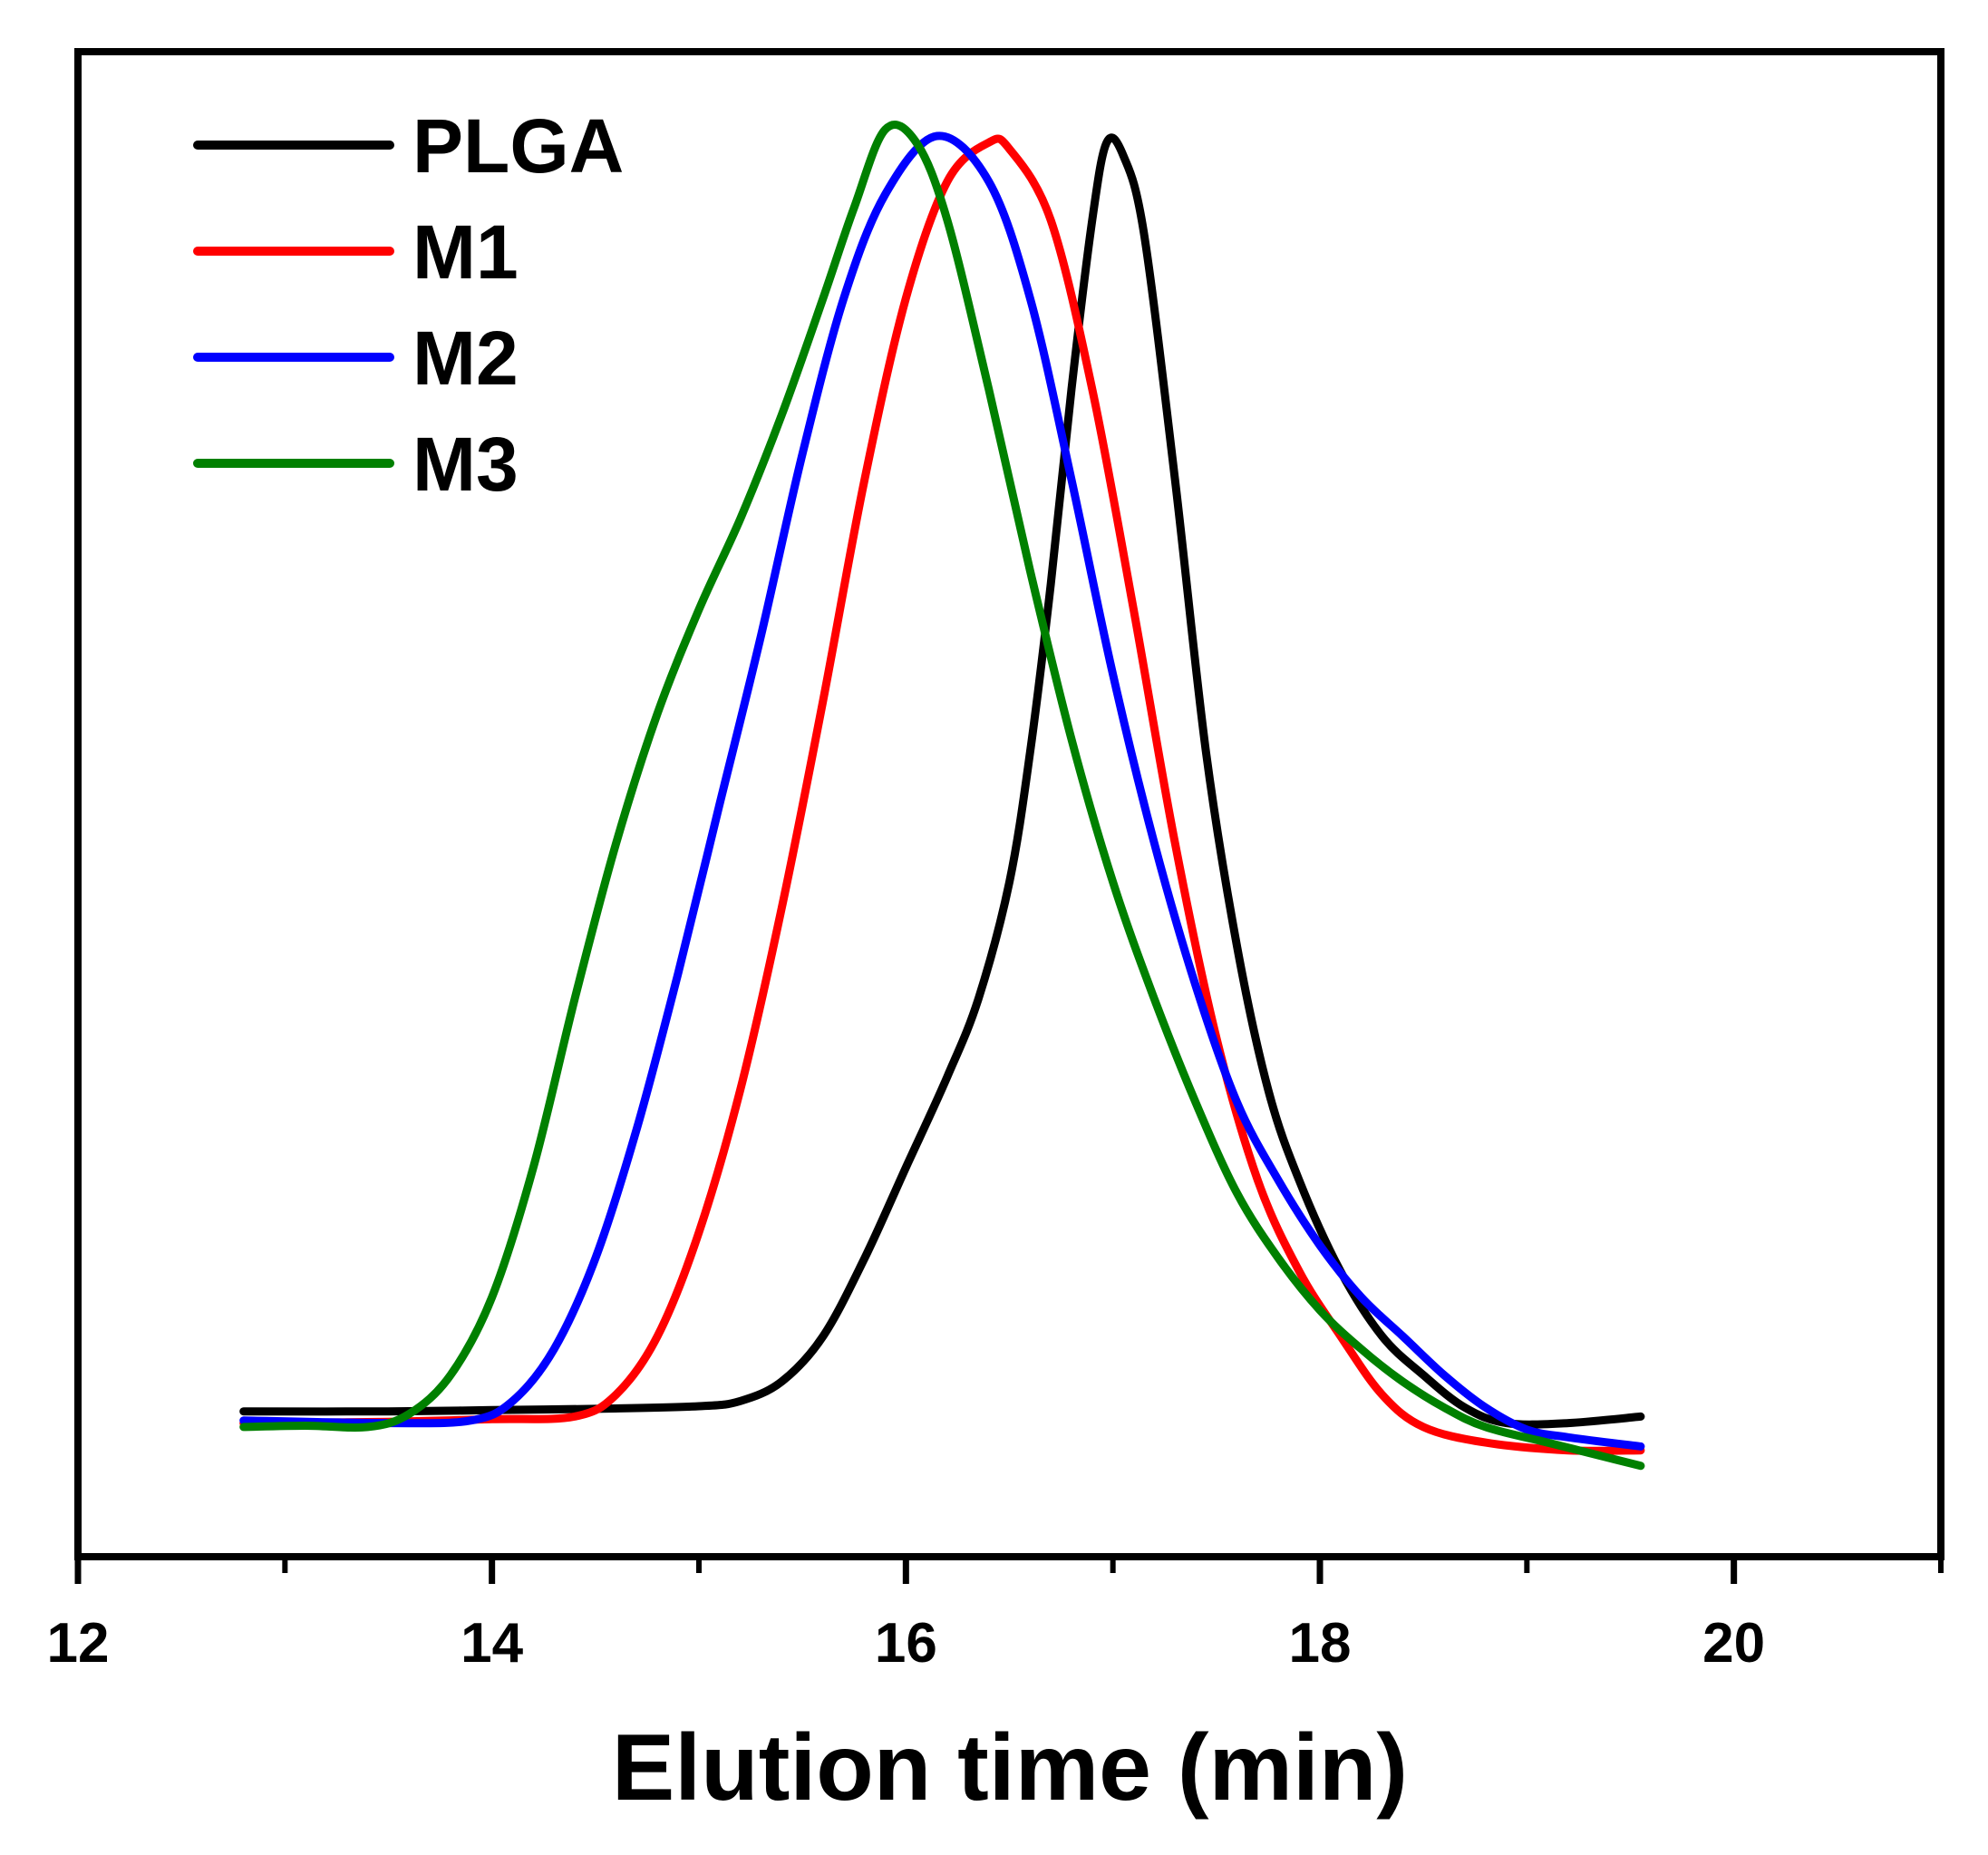  I want to click on legend-label-m2: M2, so click(466, 358).